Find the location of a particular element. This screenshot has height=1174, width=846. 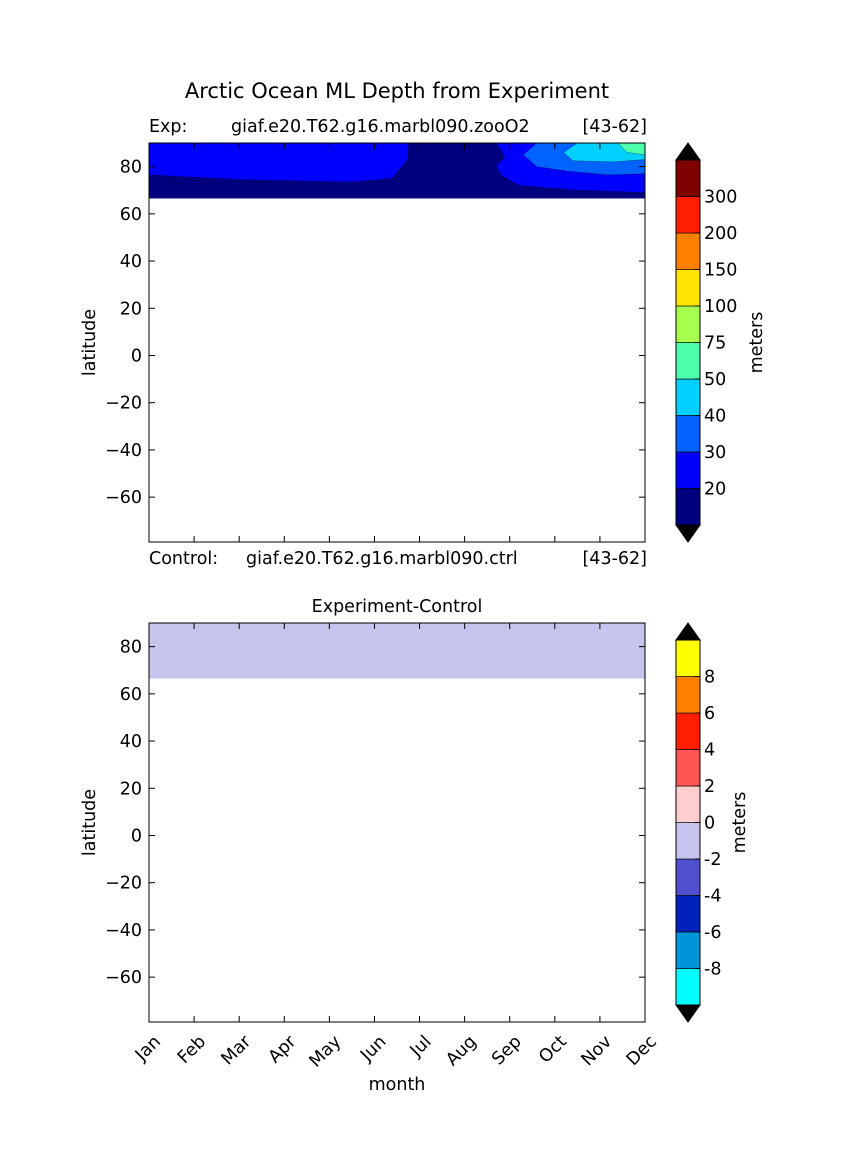

xtick-label: Feb is located at coordinates (192, 1050).